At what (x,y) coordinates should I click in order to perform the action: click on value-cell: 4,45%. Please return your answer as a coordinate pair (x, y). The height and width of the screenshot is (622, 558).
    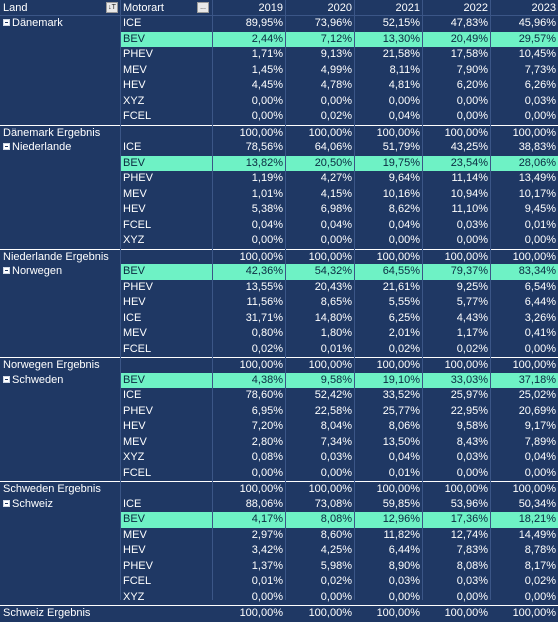
    Looking at the image, I should click on (267, 85).